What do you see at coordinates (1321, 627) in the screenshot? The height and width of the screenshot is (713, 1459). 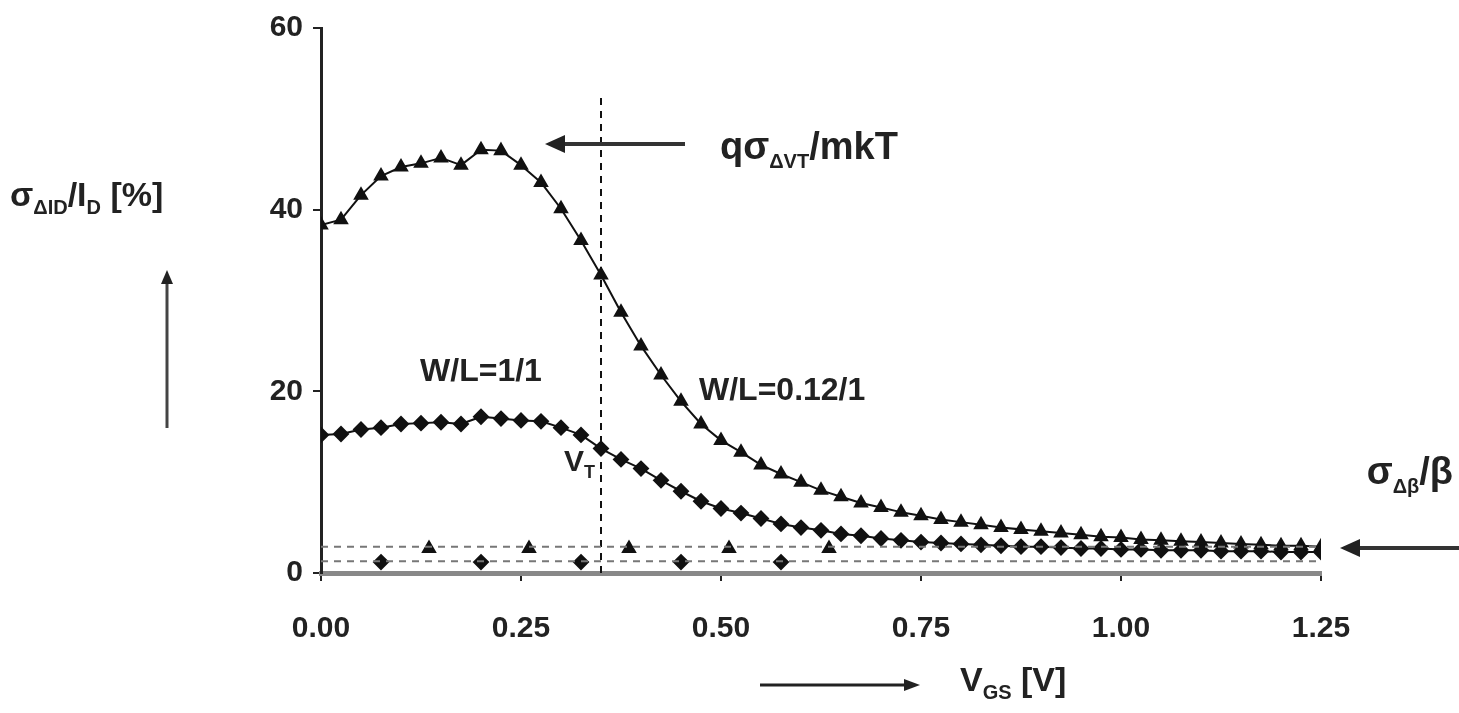 I see `x-tick-label: 1.25` at bounding box center [1321, 627].